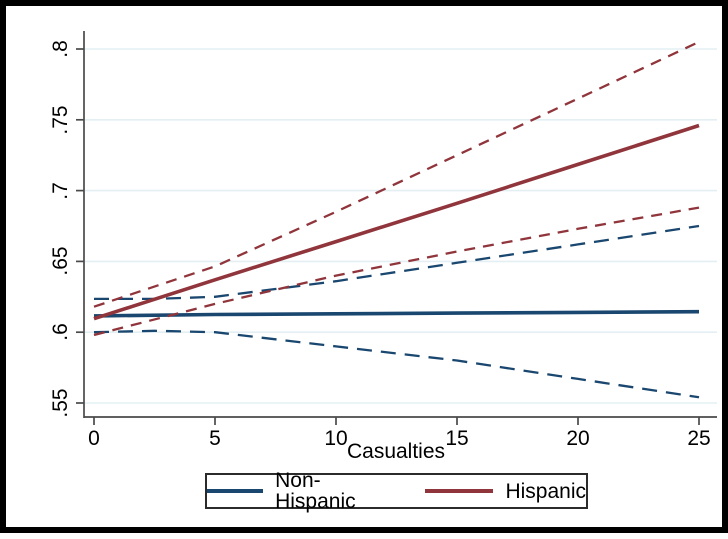 The height and width of the screenshot is (539, 728). Describe the element at coordinates (699, 438) in the screenshot. I see `x-tick-label-25: 25` at that location.